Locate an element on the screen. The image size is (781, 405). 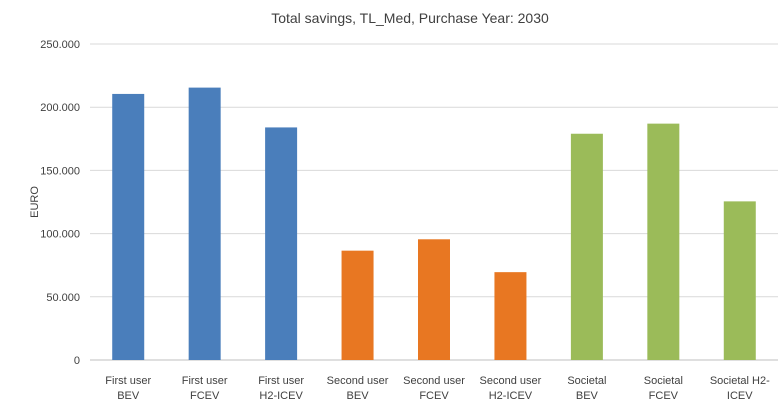
y-axis-ticks: 0 50.000 100.000 150.000 200.000 250.000 is located at coordinates (60, 203).